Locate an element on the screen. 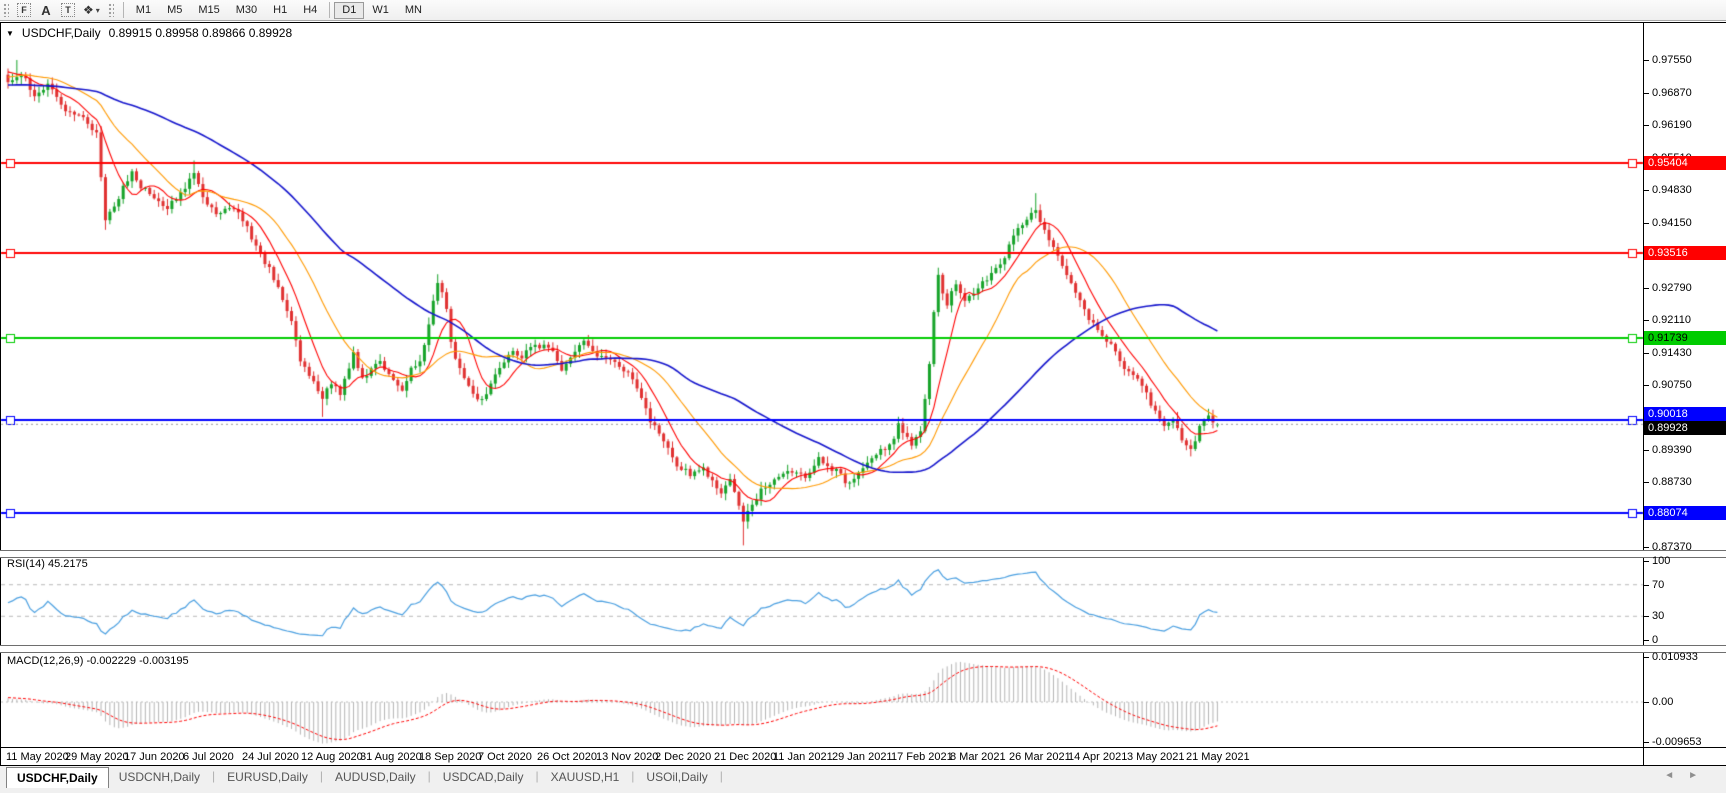  date-label: 24 Jul 2020 is located at coordinates (270, 757).